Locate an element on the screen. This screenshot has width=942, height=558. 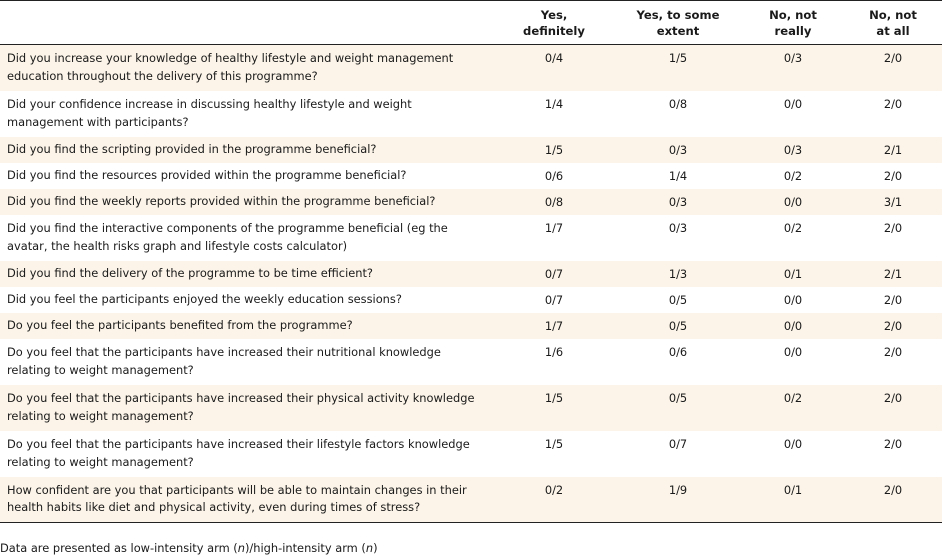
yes-some-extent-cell: 0/8 is located at coordinates (678, 103).